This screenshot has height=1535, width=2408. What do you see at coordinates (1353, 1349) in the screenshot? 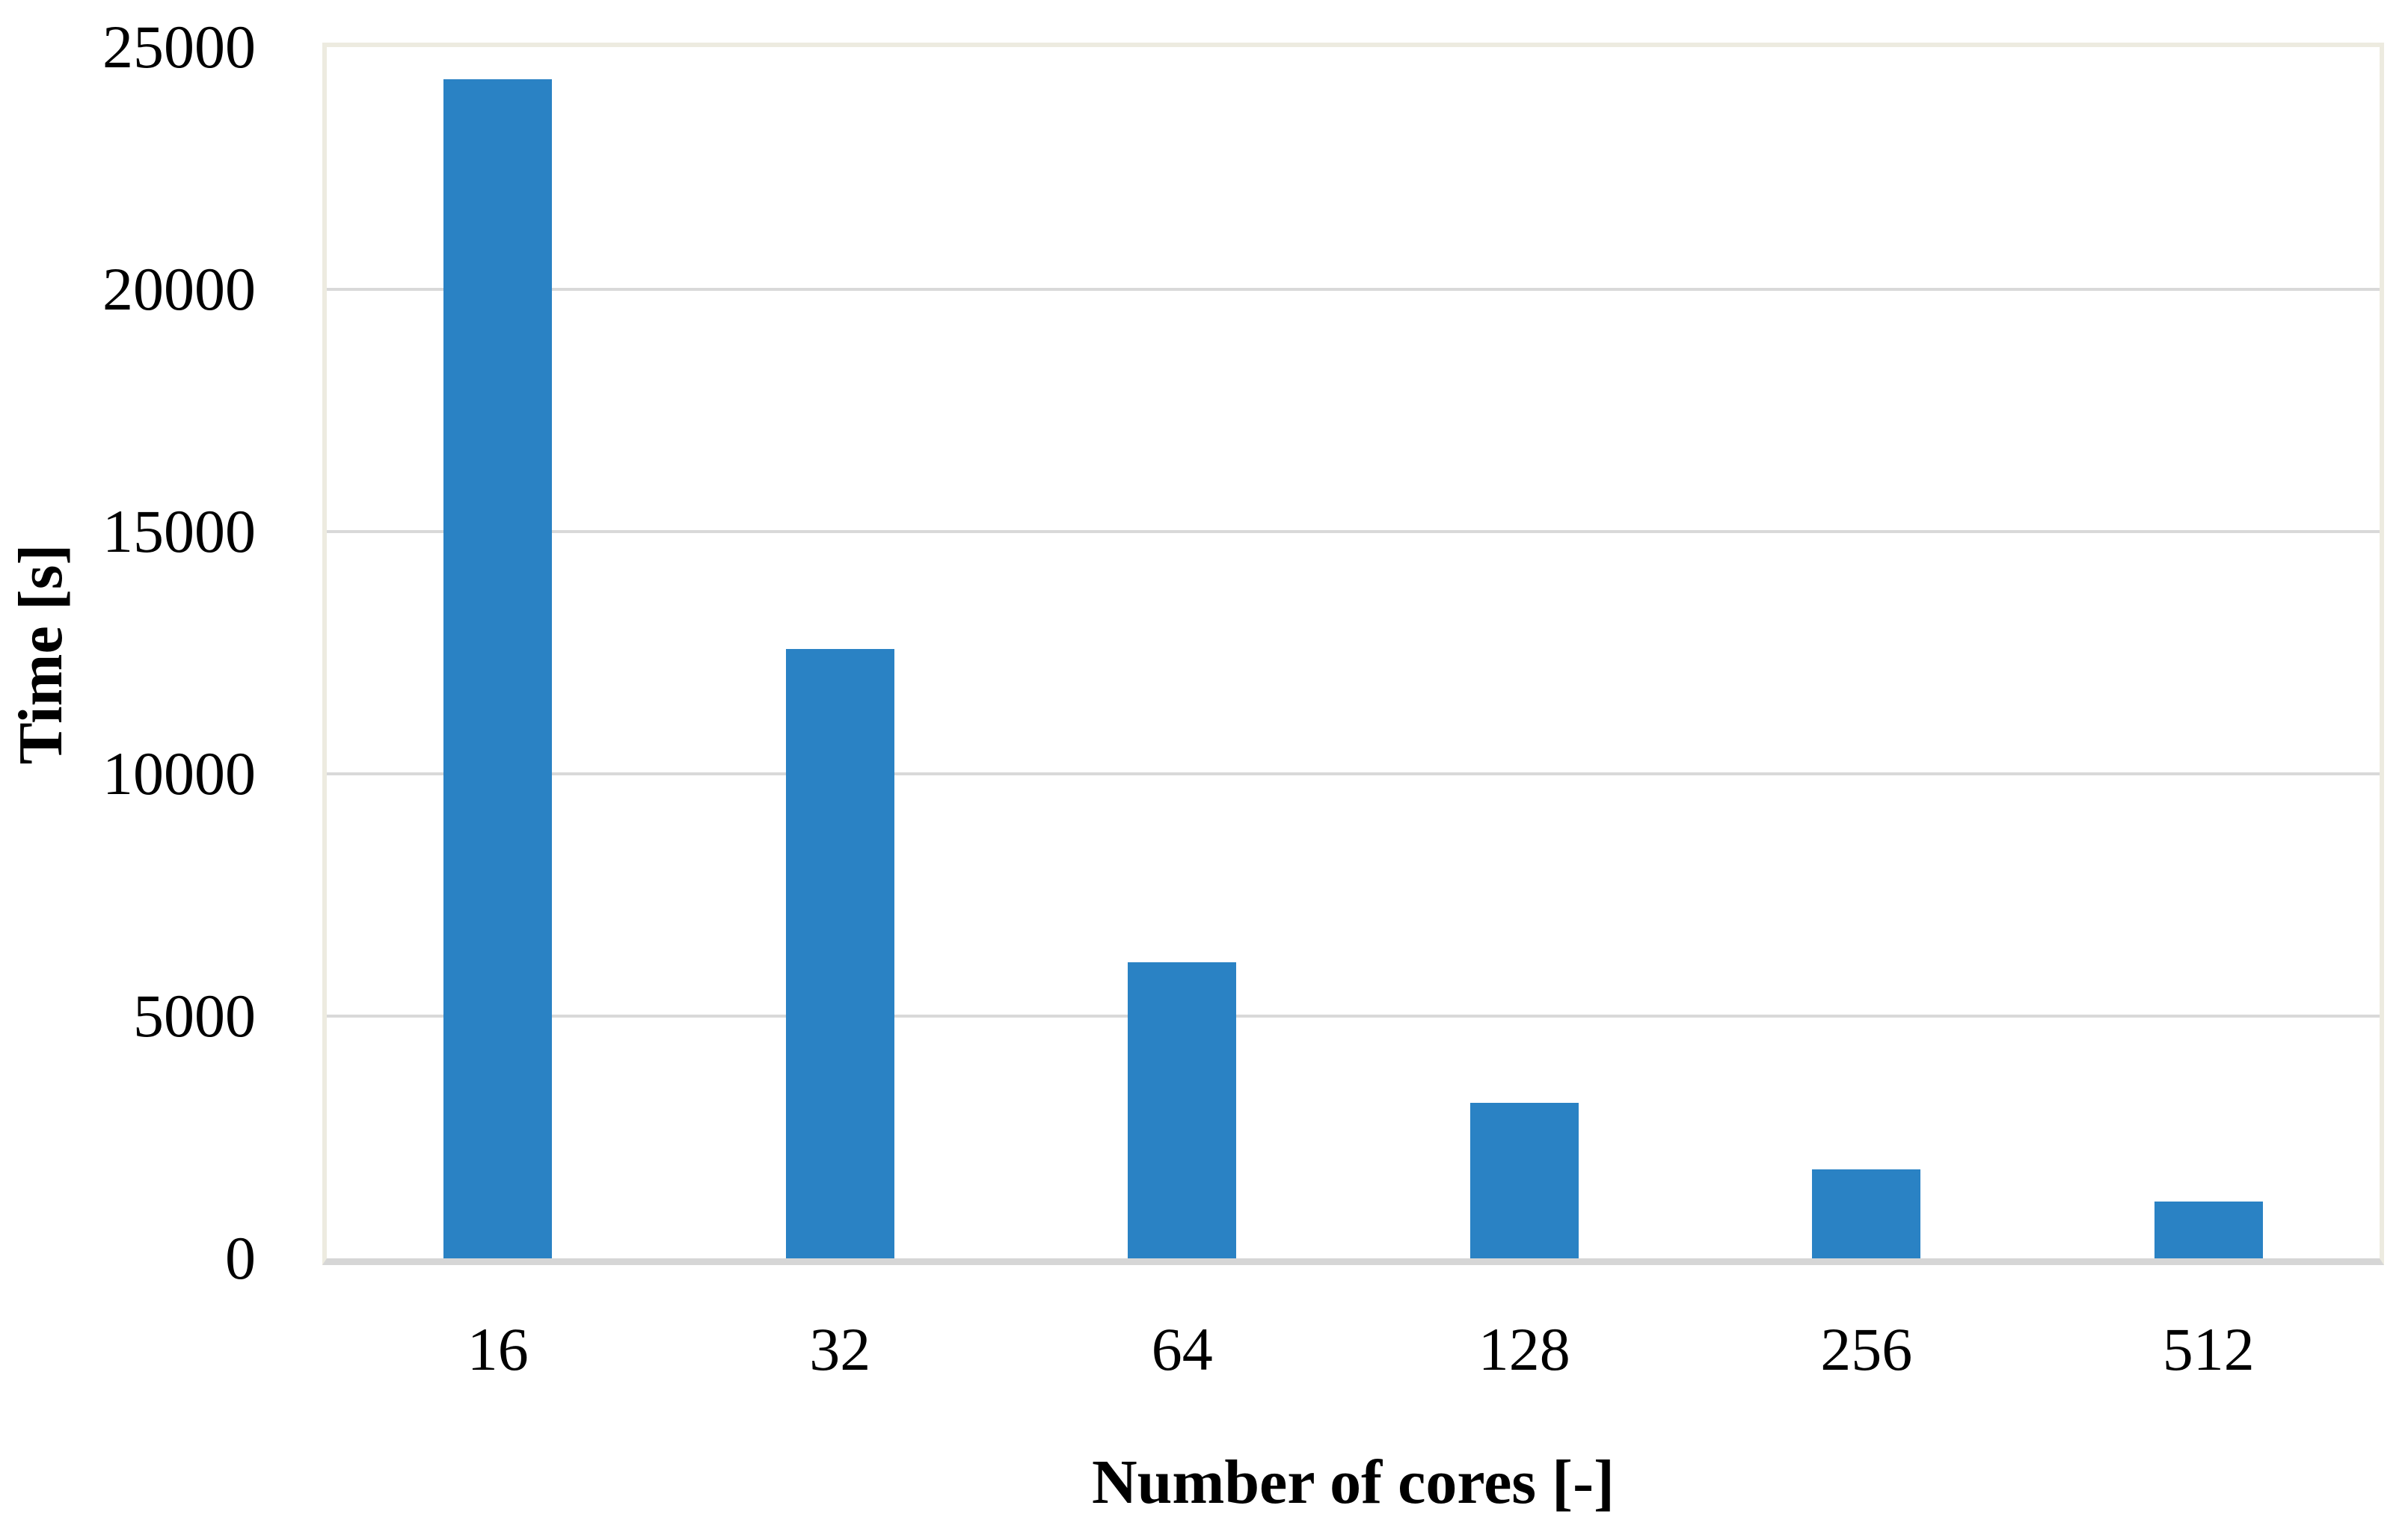
I see `x-axis-tick-labels: 16 32 64 128 256 512` at bounding box center [1353, 1349].